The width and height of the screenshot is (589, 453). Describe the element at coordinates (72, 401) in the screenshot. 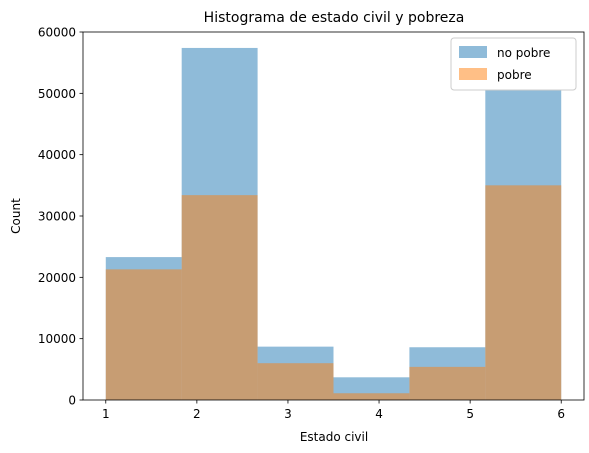

I see `y-tick-label: 0` at that location.